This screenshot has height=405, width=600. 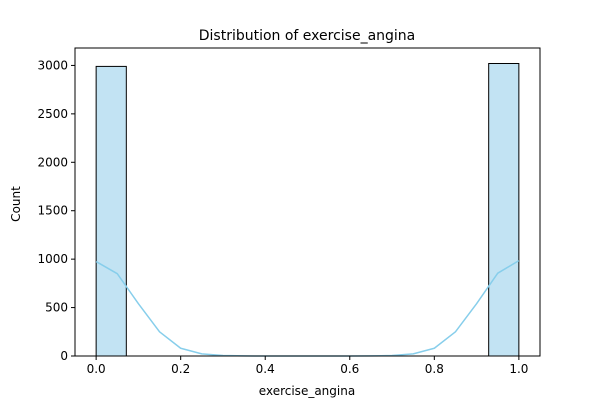 I want to click on x-tick-label: 0.8, so click(x=434, y=369).